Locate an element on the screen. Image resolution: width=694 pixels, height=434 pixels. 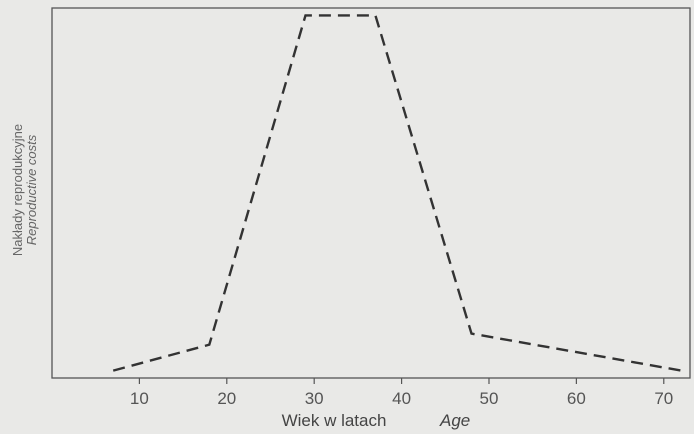
x-ticks: 10 20 30 40 50 60 70 is located at coordinates (401, 393).